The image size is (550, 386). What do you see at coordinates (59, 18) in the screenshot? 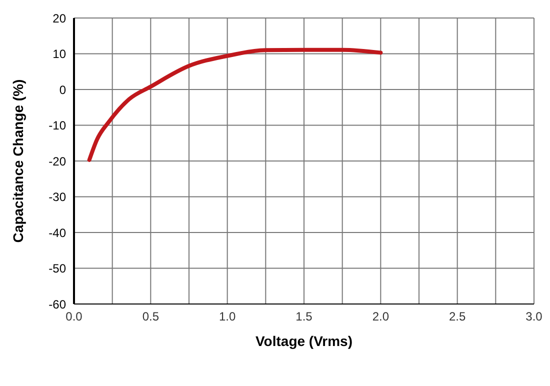
I see `y-tick-label: 20` at bounding box center [59, 18].